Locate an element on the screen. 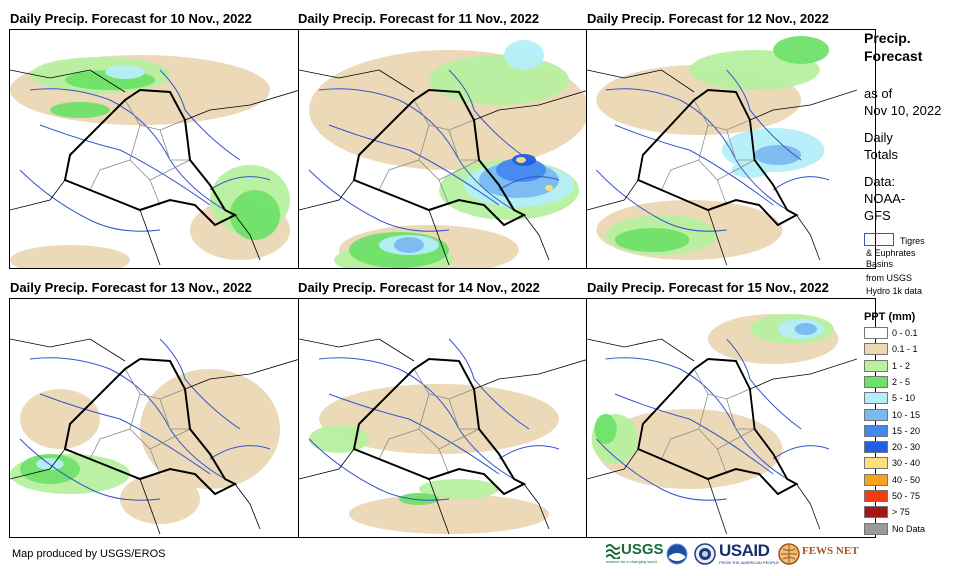  usgs-tagline: science for a changing world is located at coordinates (631, 561).